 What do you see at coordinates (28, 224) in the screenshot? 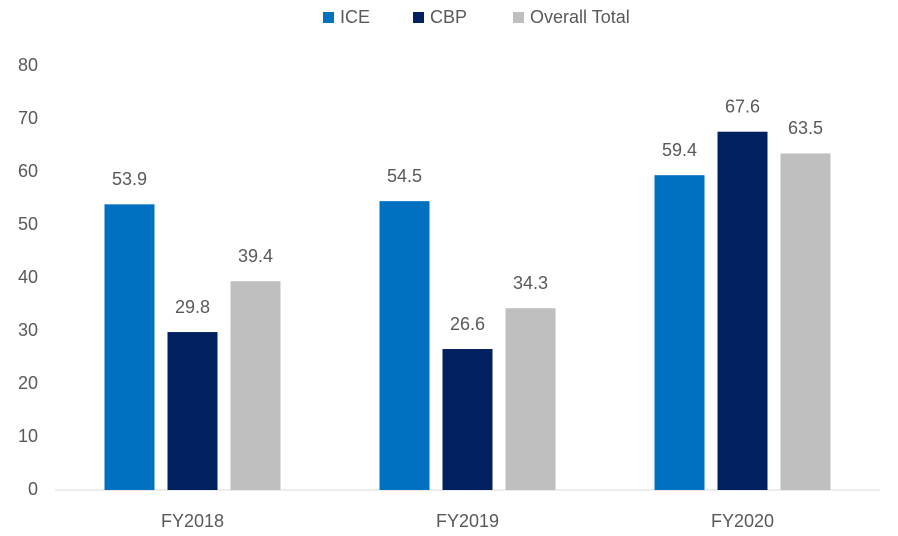
I see `y-tick-label: 50` at bounding box center [28, 224].